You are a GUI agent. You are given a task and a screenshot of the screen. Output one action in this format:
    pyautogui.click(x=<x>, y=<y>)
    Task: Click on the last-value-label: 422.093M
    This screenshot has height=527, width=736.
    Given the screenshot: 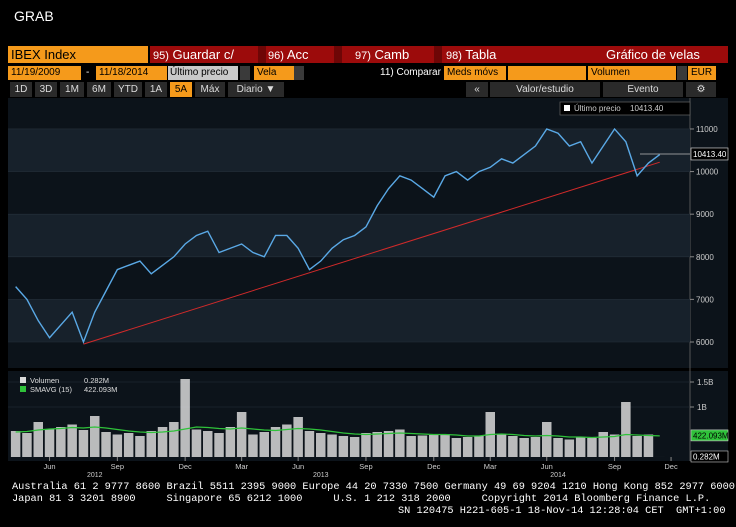 What is the action you would take?
    pyautogui.click(x=711, y=435)
    